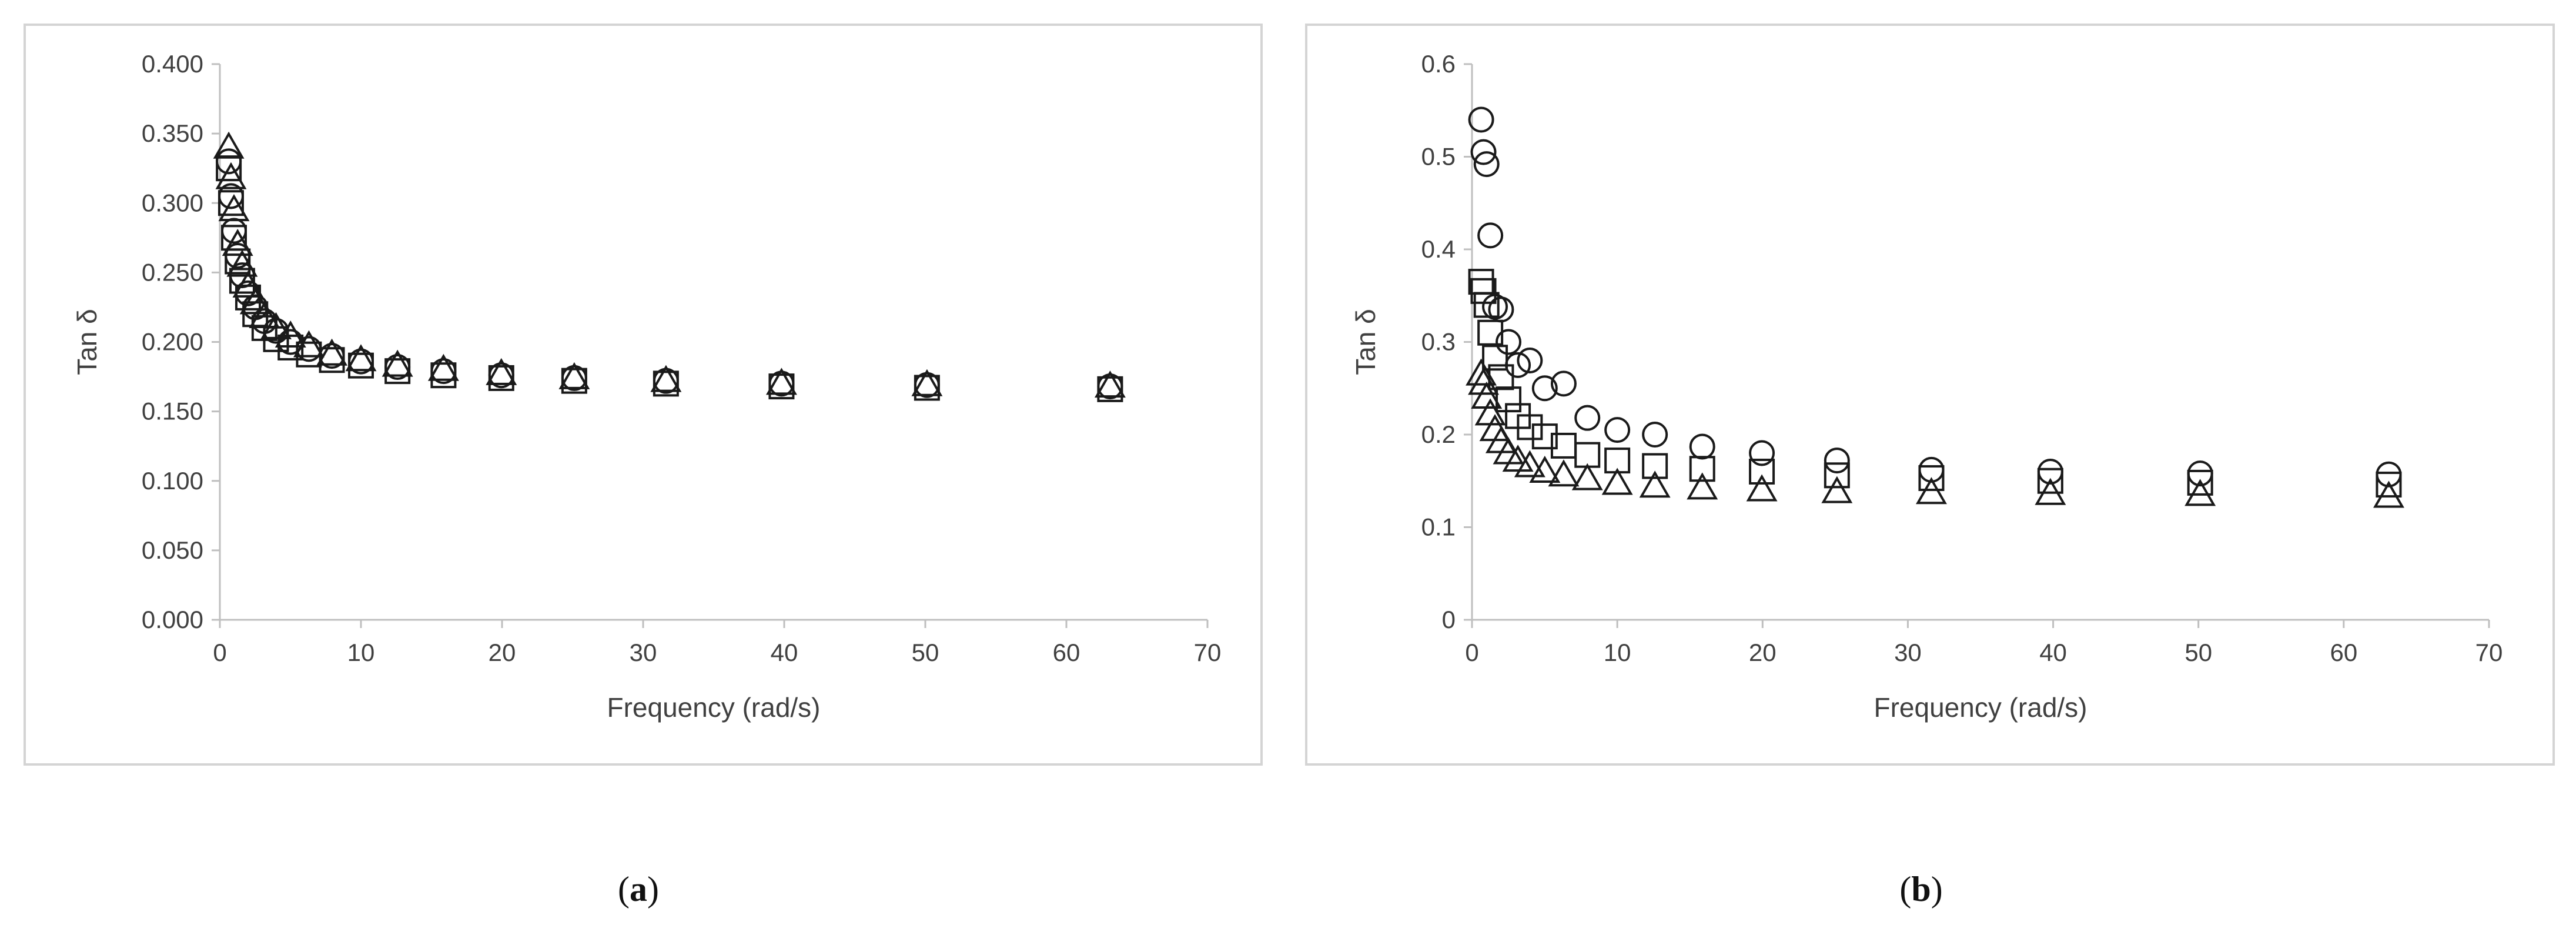 The height and width of the screenshot is (935, 2576). Describe the element at coordinates (172, 64) in the screenshot. I see `y-tick-label: 0.400` at that location.